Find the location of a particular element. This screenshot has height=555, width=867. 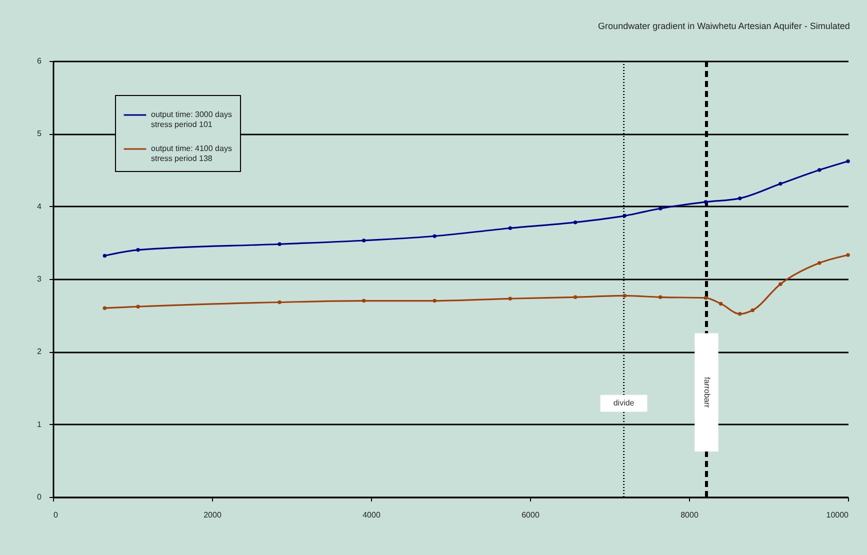

y-tick-label: 0 is located at coordinates (39, 497).